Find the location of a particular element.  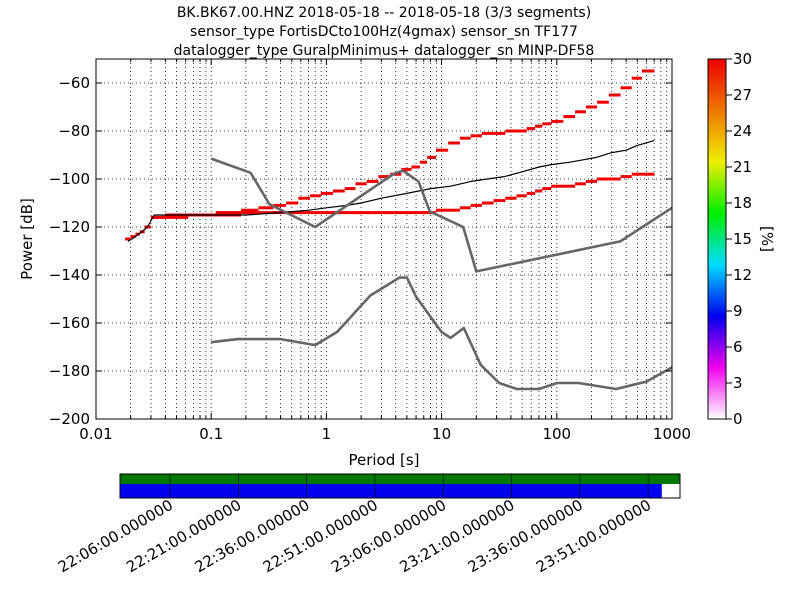

colorbar-tick-label: 0 is located at coordinates (738, 419).